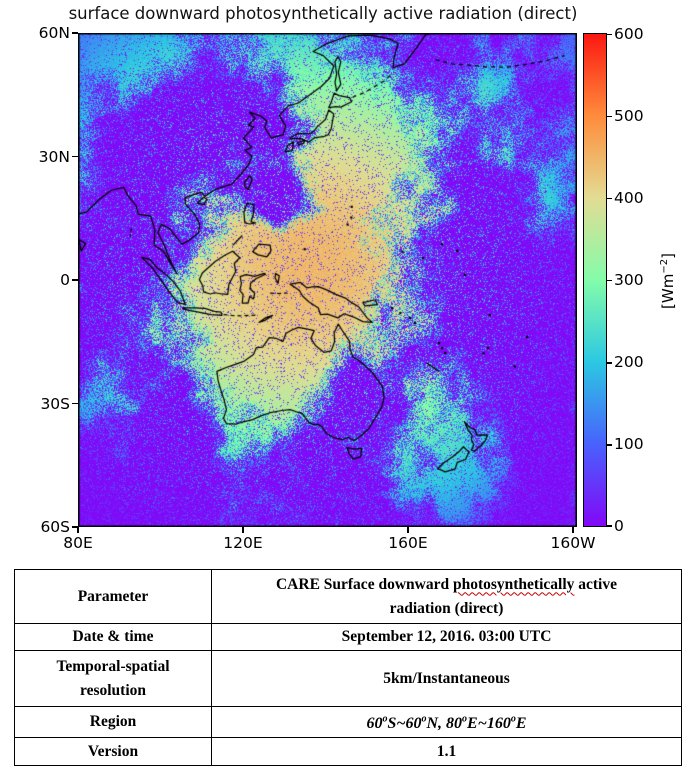 This screenshot has height=766, width=694. I want to click on colorbar-tick-label-100: 100, so click(629, 444).